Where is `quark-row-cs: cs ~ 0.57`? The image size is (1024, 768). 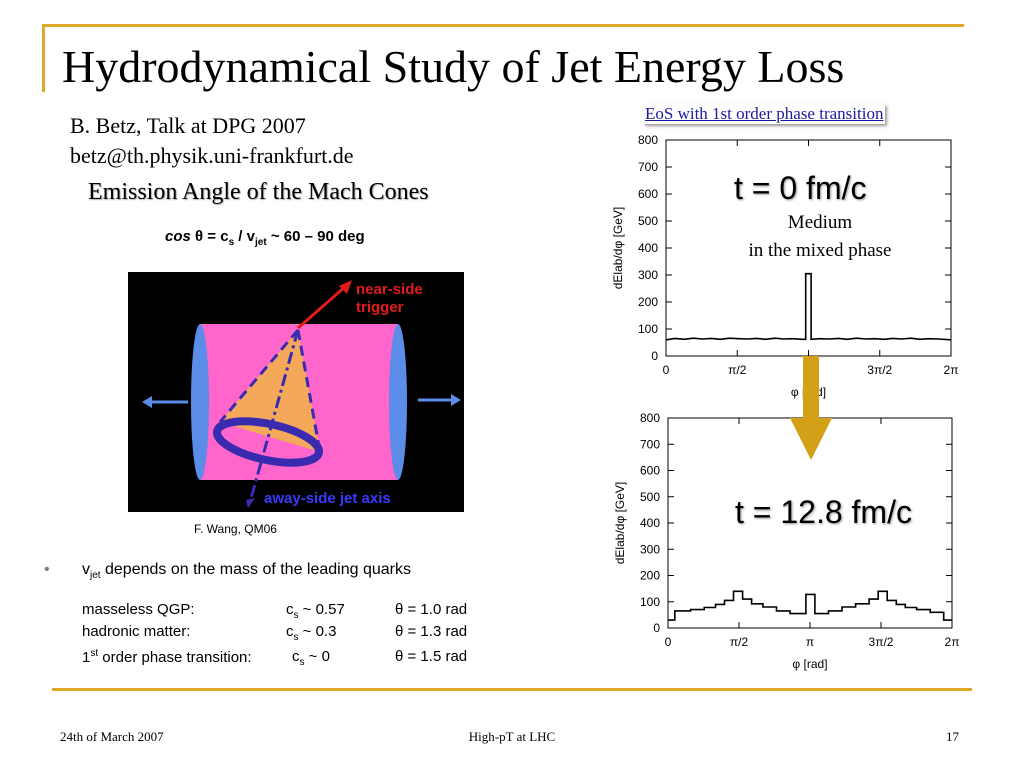
quark-row-cs: cs ~ 0.57 is located at coordinates (315, 611).